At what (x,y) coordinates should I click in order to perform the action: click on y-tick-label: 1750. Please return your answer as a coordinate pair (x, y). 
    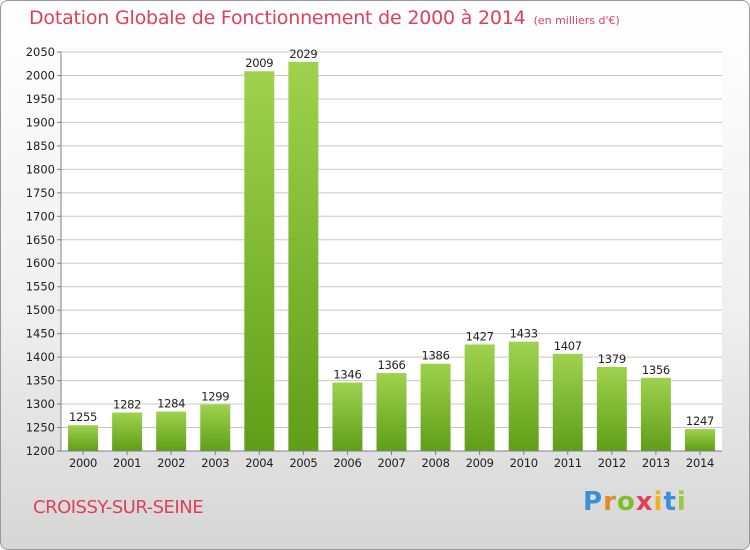
    Looking at the image, I should click on (40, 193).